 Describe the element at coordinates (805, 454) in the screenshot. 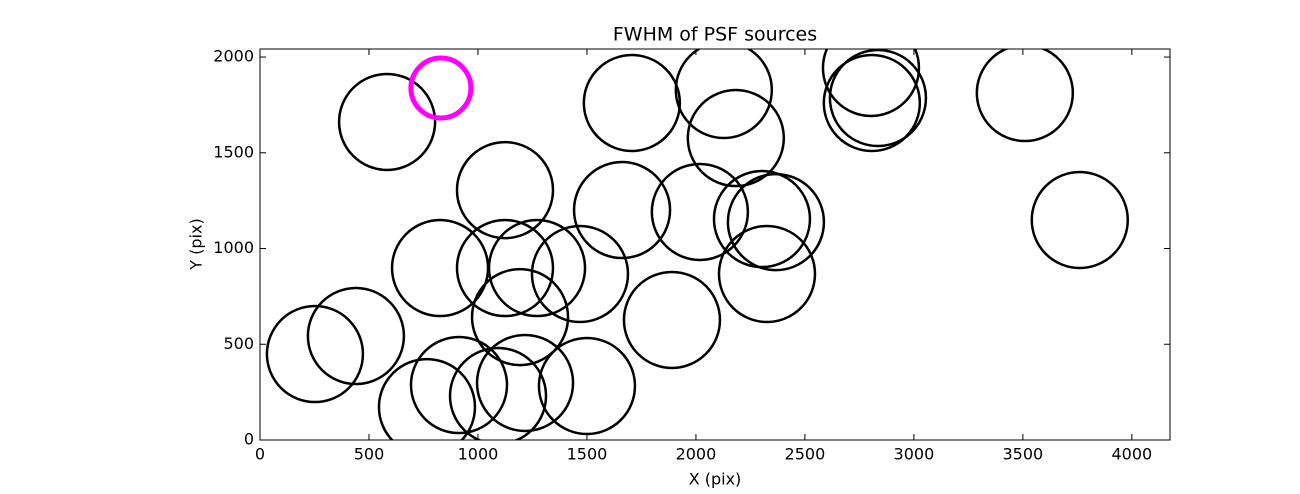

I see `x-tick-label: 2500` at that location.